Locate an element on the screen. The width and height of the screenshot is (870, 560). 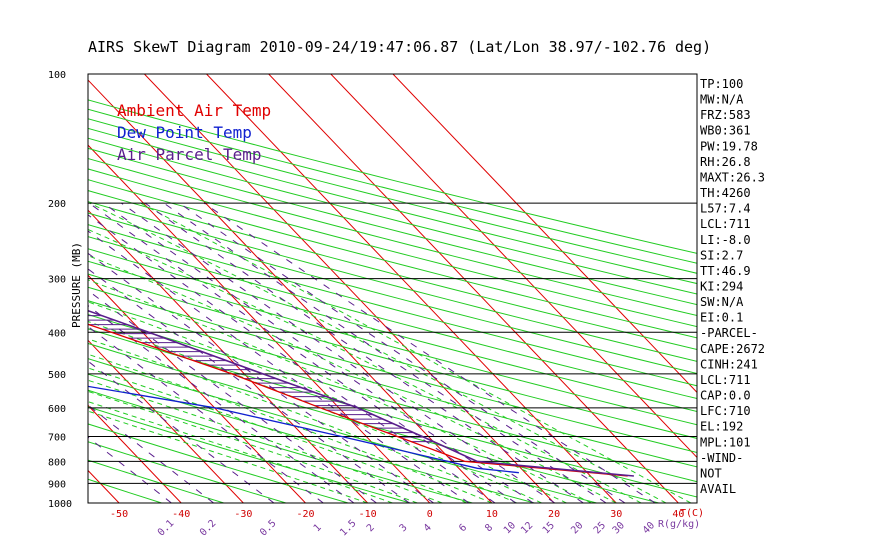
pressure-tick-label: 1000 is located at coordinates (60, 504).